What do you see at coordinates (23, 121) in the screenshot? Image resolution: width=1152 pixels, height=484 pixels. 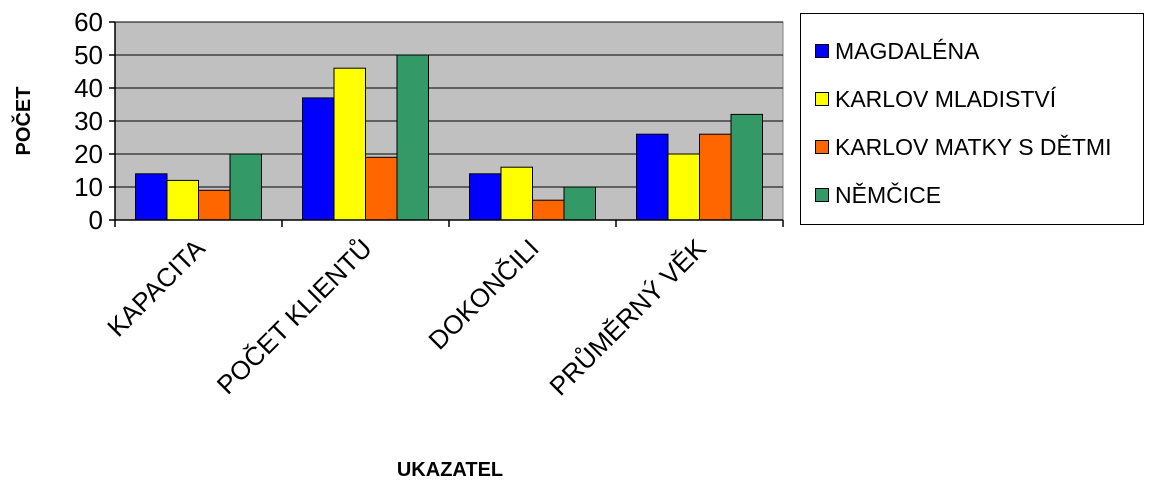 I see `y-axis-label: POČET` at bounding box center [23, 121].